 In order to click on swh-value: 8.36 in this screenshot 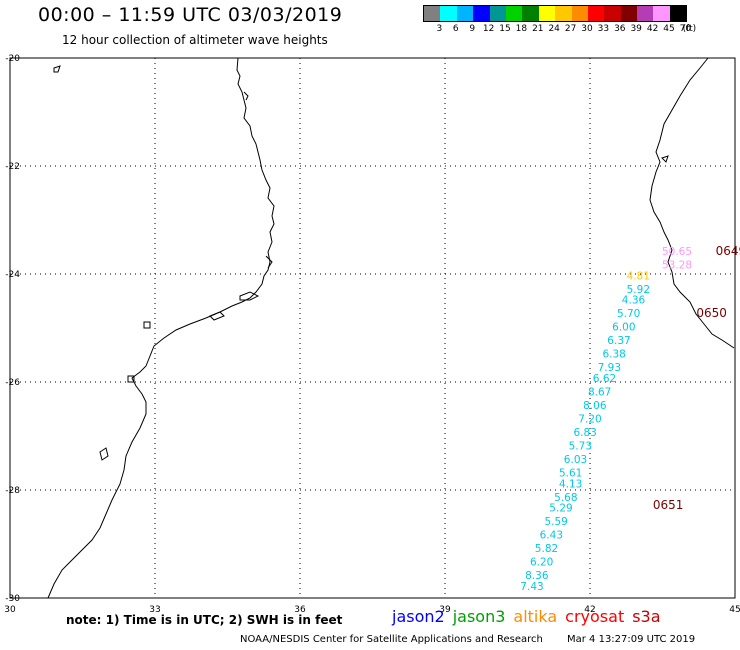, I will do `click(537, 576)`.